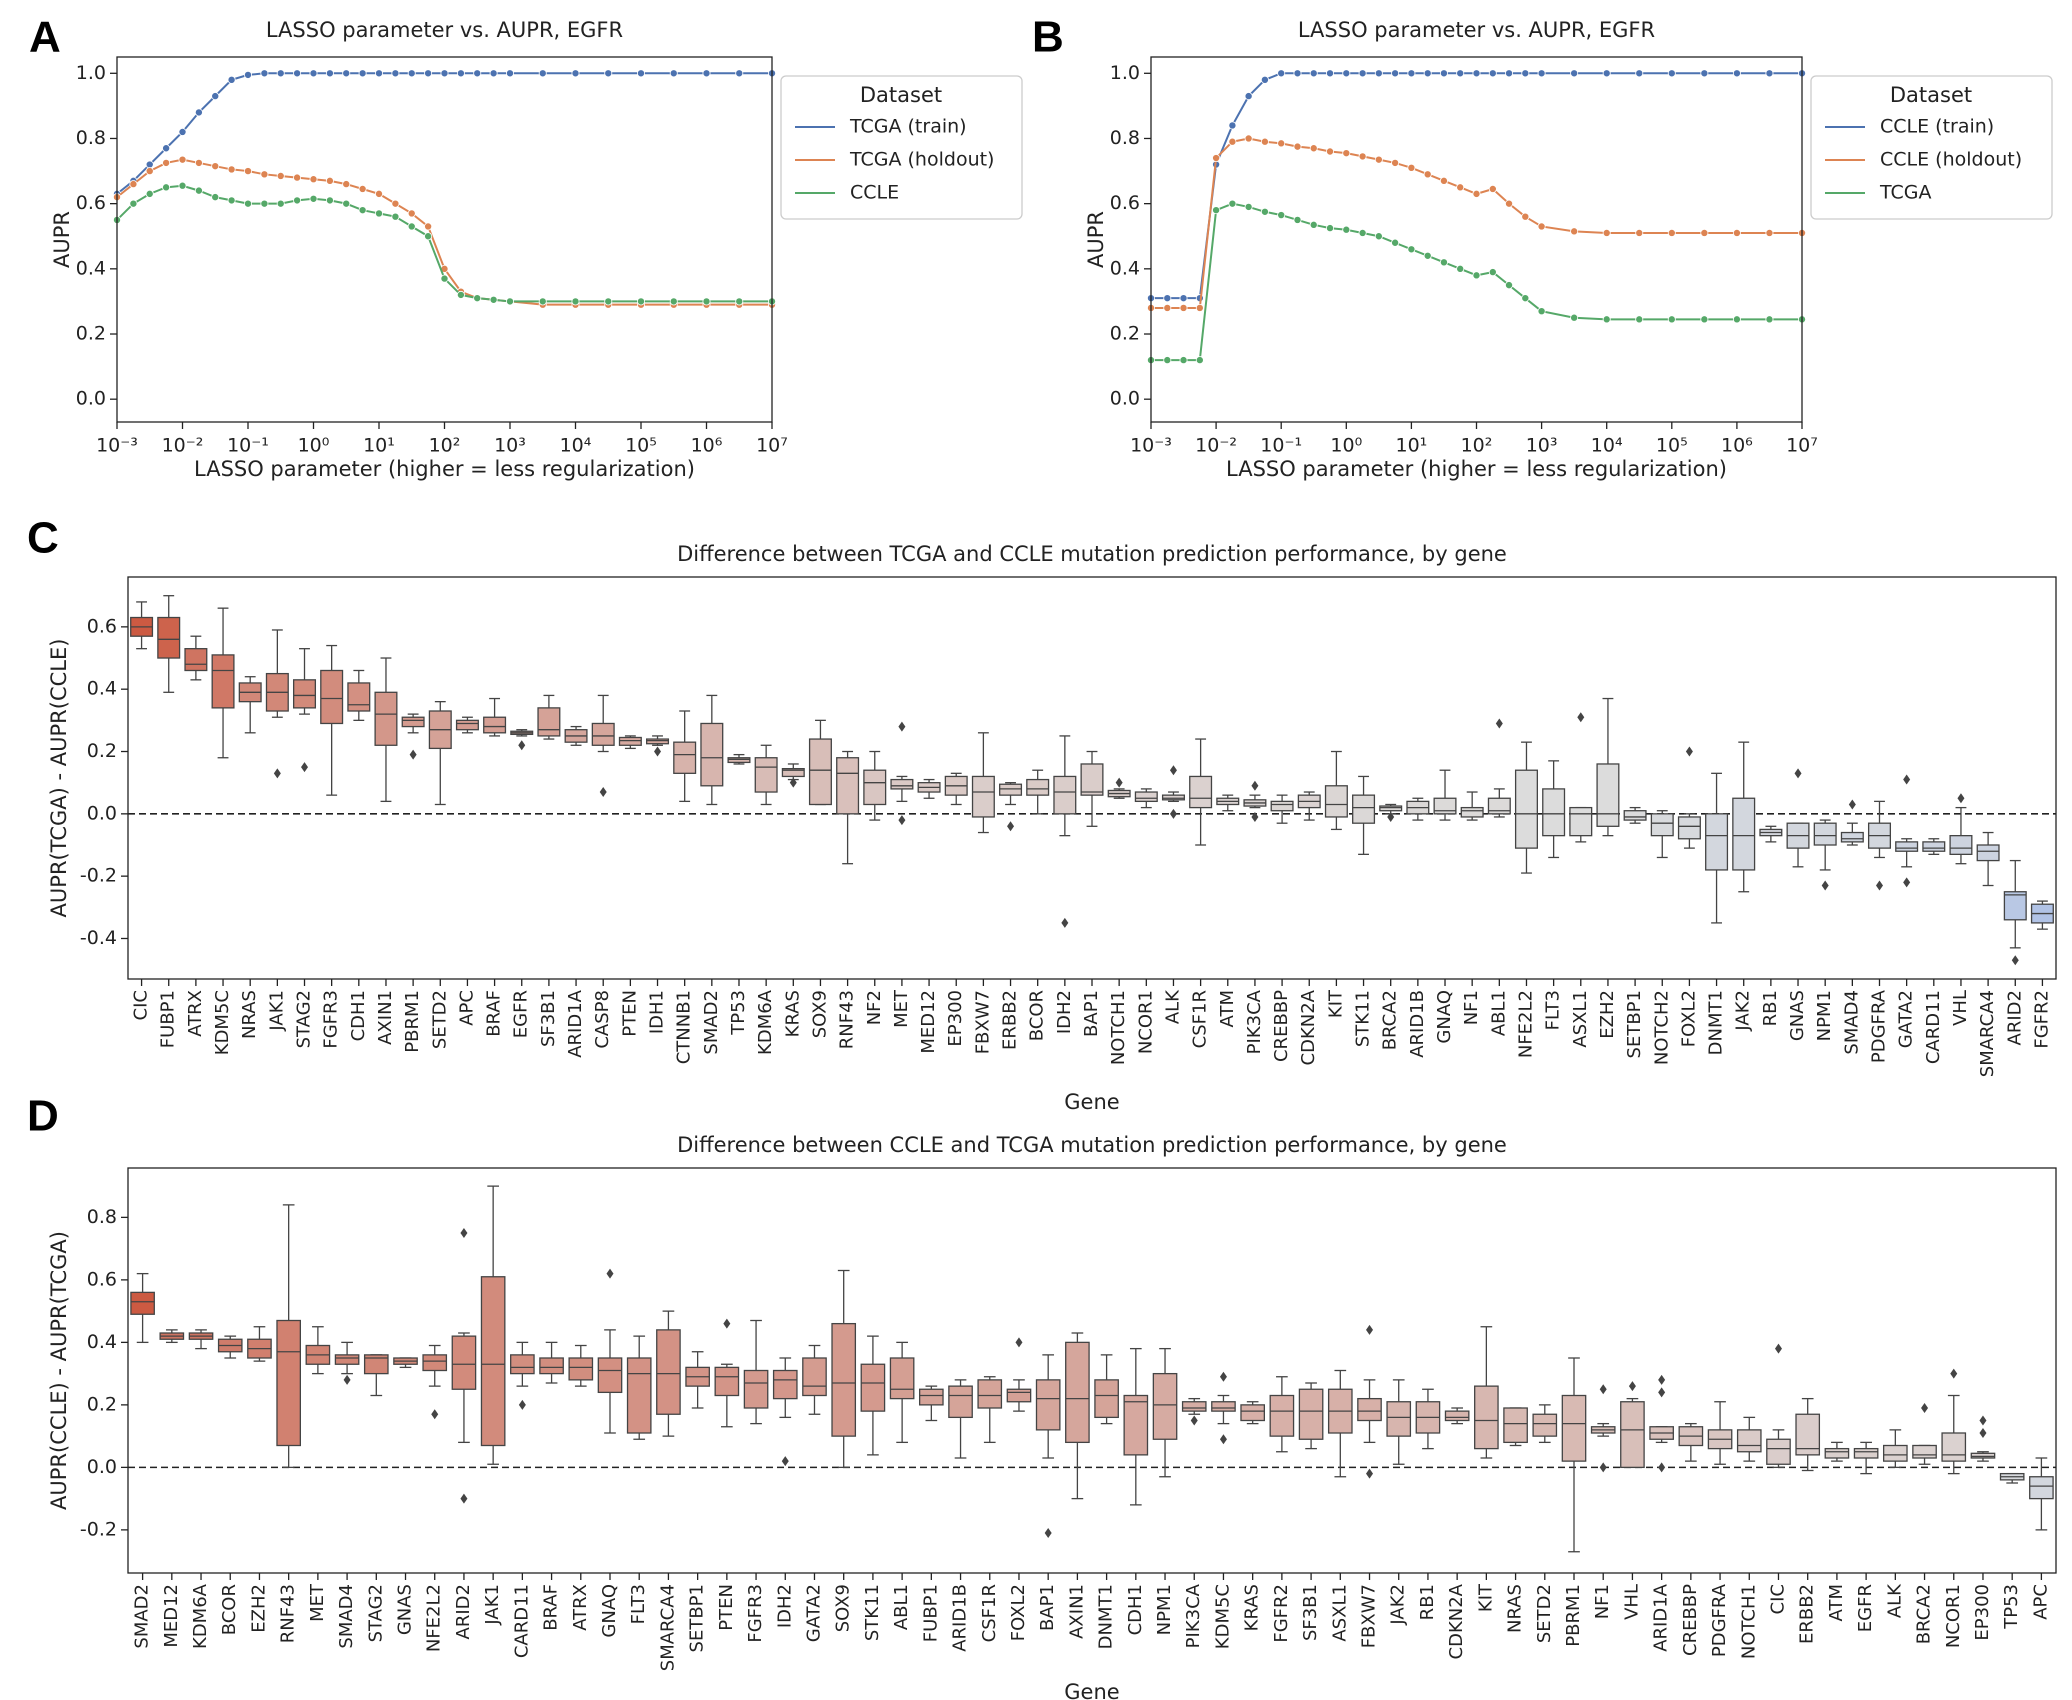 This screenshot has height=1700, width=2072. Describe the element at coordinates (580, 1607) in the screenshot. I see `x-tick-label: ATRX` at that location.